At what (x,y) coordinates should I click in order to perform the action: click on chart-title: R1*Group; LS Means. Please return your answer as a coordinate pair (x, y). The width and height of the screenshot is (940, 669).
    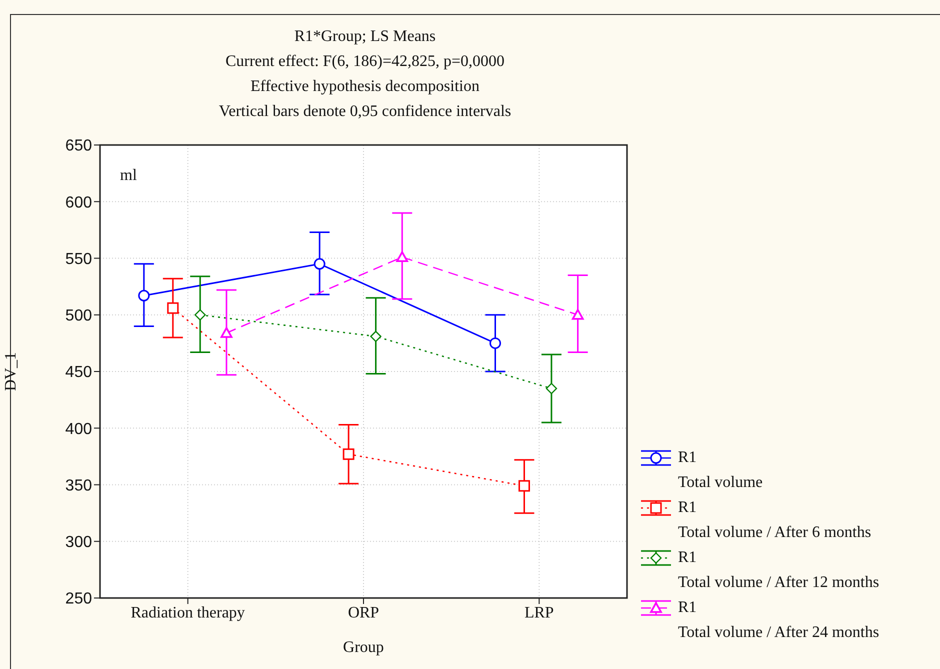
    Looking at the image, I should click on (365, 37).